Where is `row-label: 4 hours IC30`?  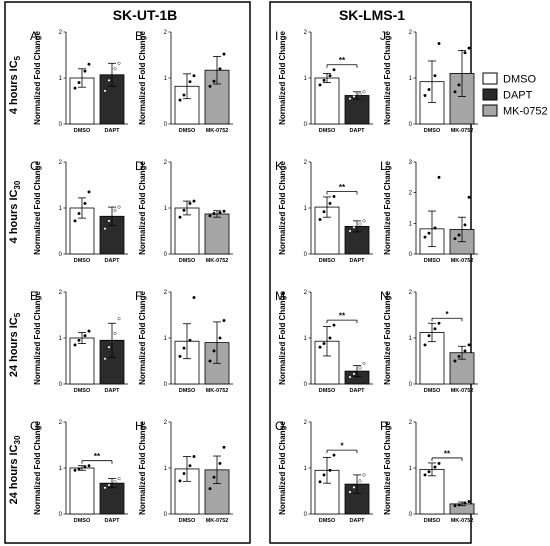
row-label: 4 hours IC30 is located at coordinates (15, 211).